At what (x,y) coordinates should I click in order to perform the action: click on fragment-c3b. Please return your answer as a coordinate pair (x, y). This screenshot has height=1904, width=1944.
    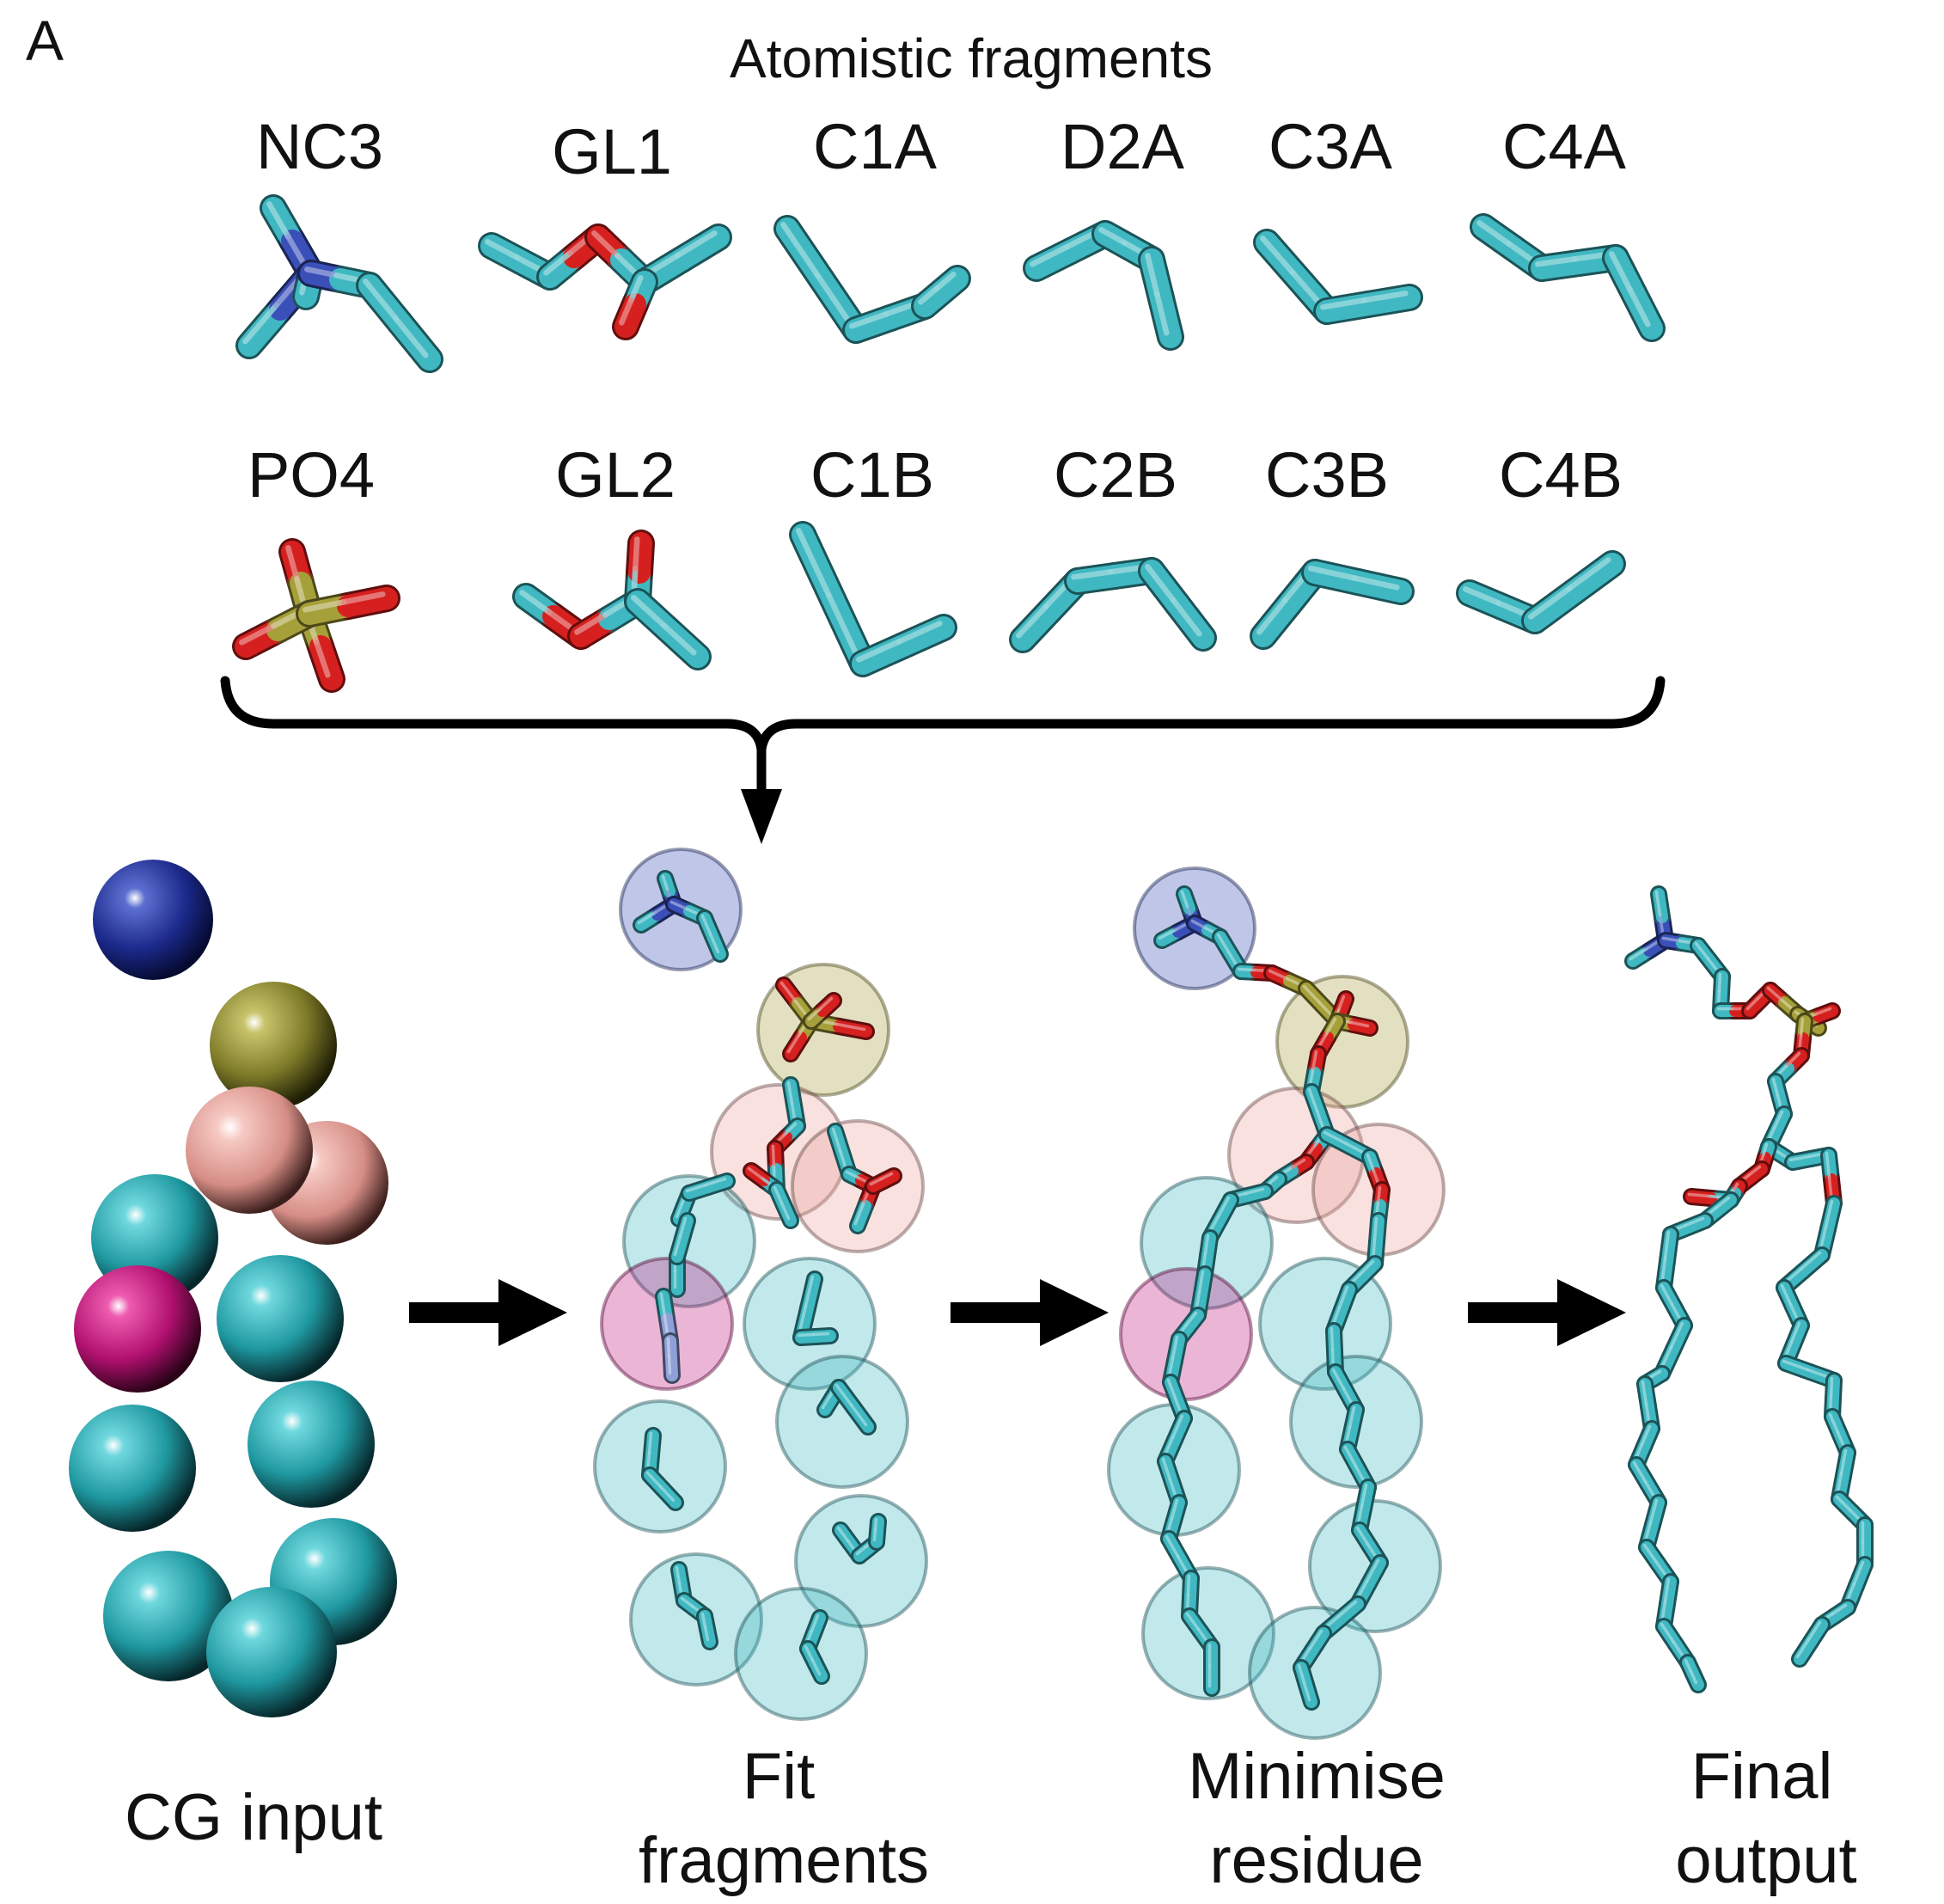
    Looking at the image, I should click on (1332, 605).